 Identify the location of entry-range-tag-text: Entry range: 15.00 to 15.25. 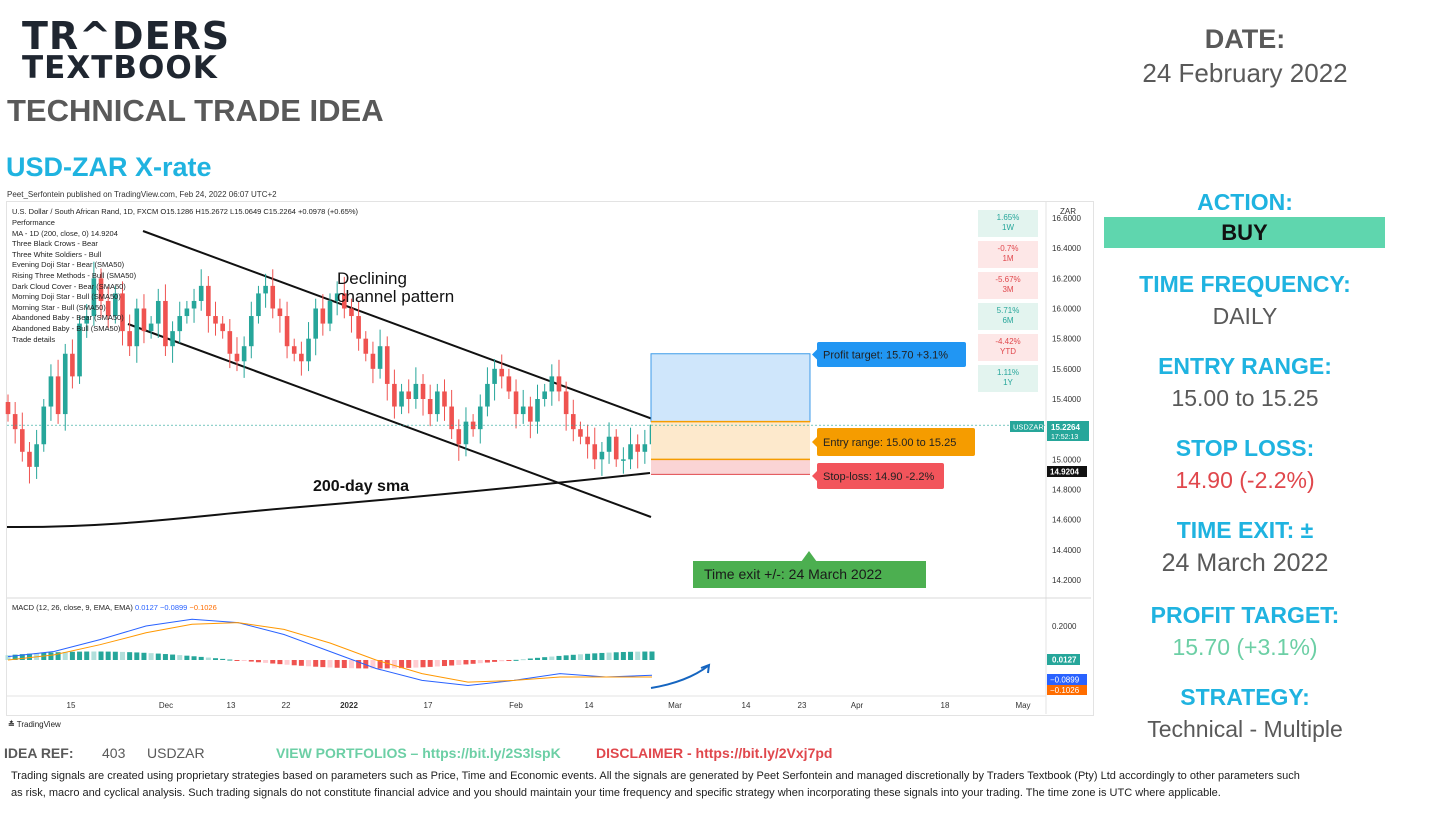
(889, 443).